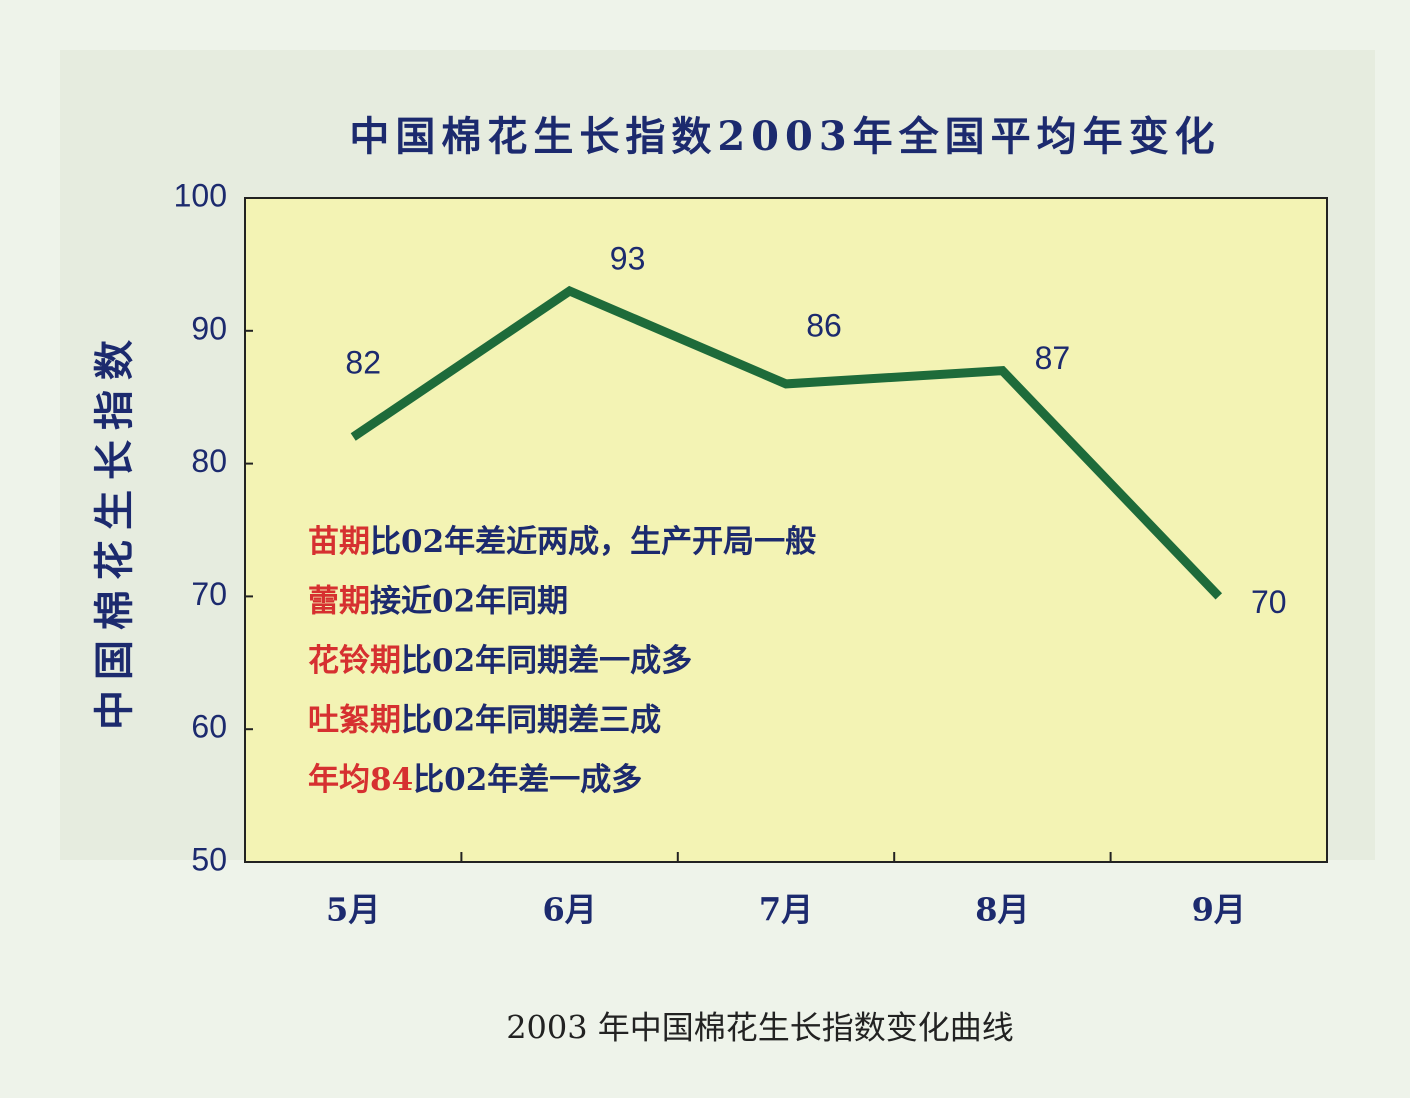 This screenshot has height=1098, width=1410. What do you see at coordinates (824, 325) in the screenshot?
I see `value-label: 86` at bounding box center [824, 325].